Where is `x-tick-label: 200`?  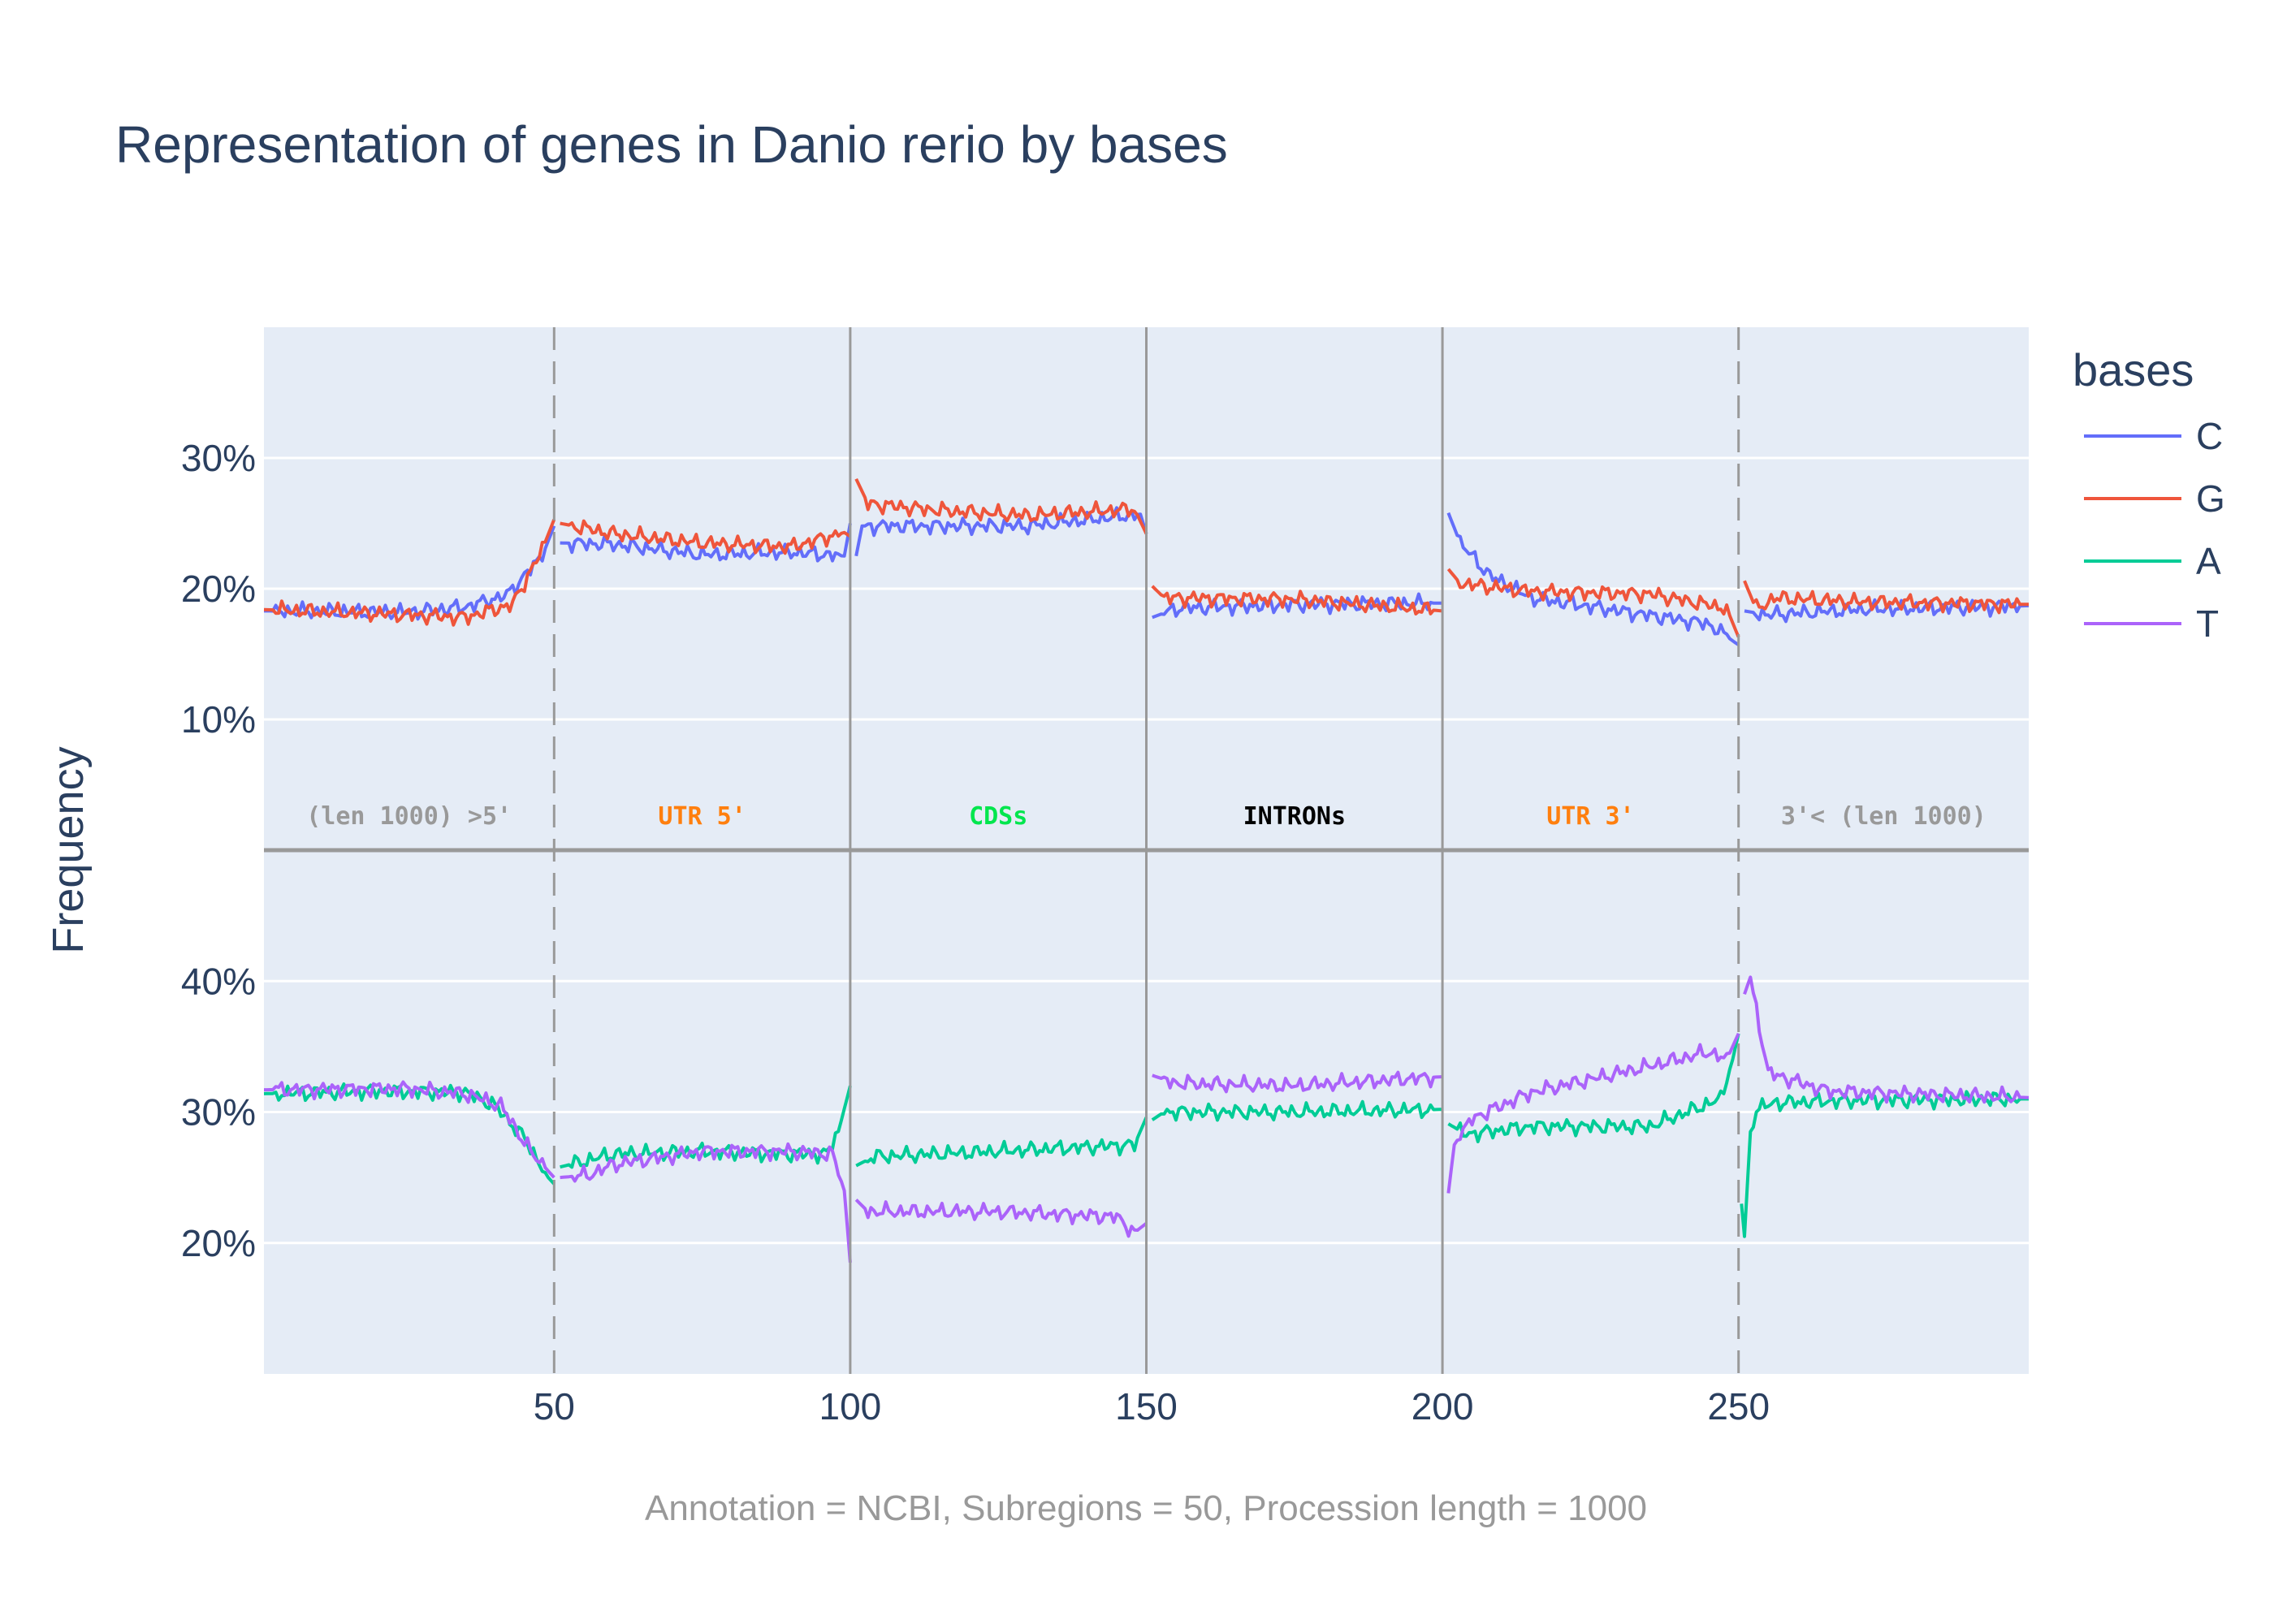
x-tick-label: 200 is located at coordinates (1443, 1406).